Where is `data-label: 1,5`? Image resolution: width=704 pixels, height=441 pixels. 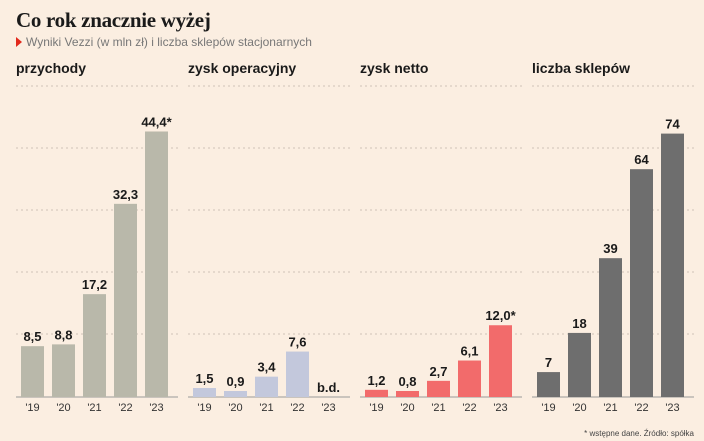
data-label: 1,5 is located at coordinates (204, 378).